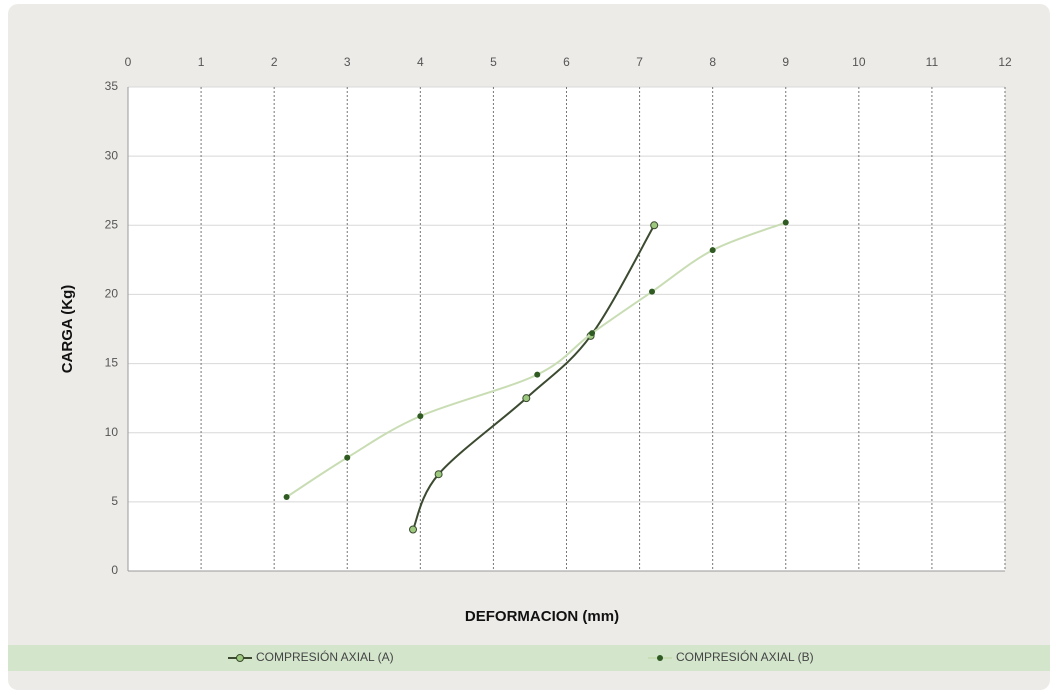 The image size is (1056, 695). I want to click on x-tick-label: 0, so click(128, 62).